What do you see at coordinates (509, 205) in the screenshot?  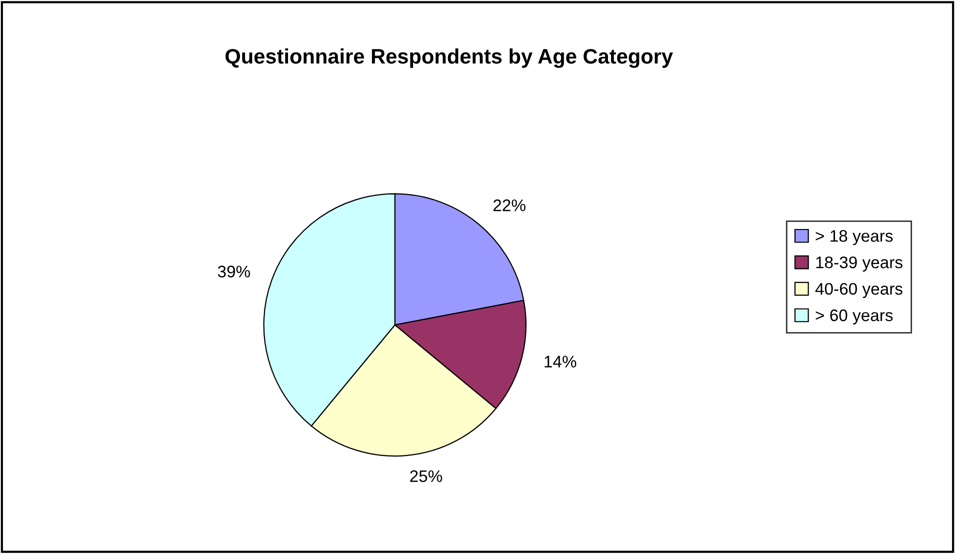 I see `data-label: 22%` at bounding box center [509, 205].